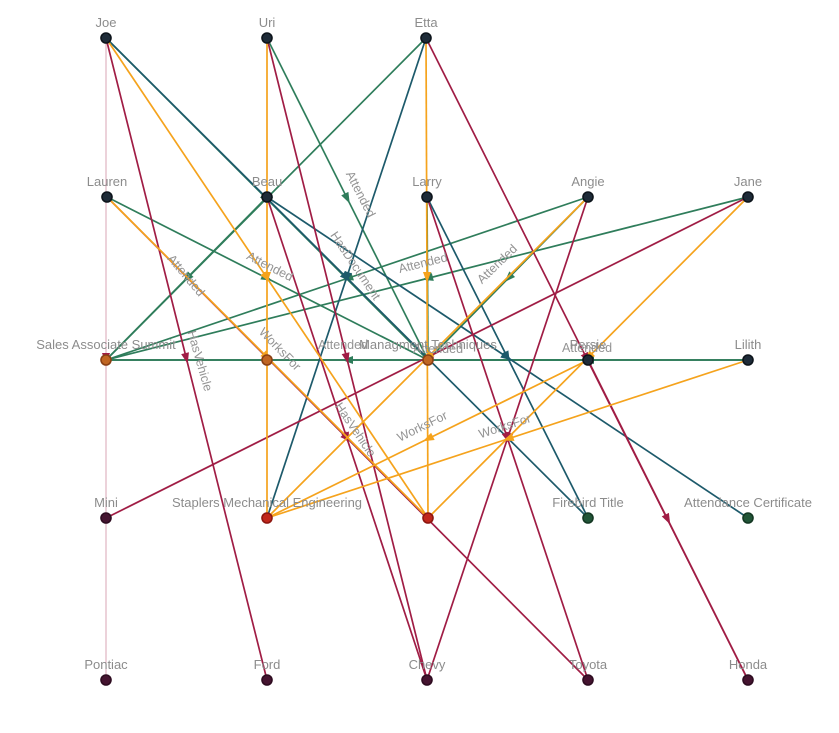 Image resolution: width=839 pixels, height=733 pixels. What do you see at coordinates (199, 361) in the screenshot?
I see `edge-label-hasvehicle-9: HasVehicle` at bounding box center [199, 361].